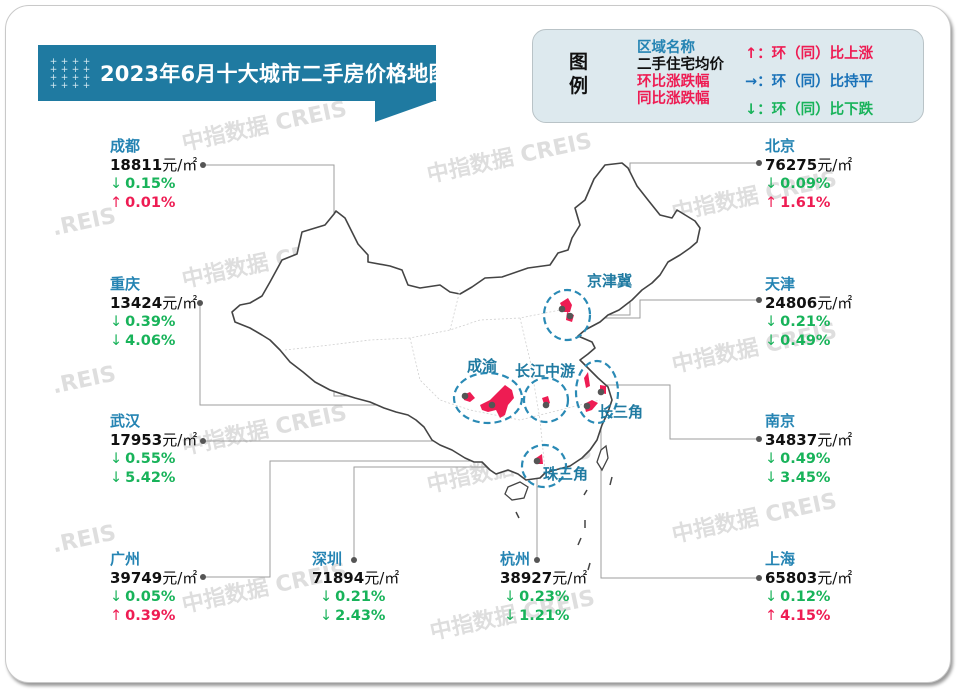 The width and height of the screenshot is (960, 690). What do you see at coordinates (566, 474) in the screenshot?
I see `region-label-zhusanjiao: 珠三角` at bounding box center [566, 474].